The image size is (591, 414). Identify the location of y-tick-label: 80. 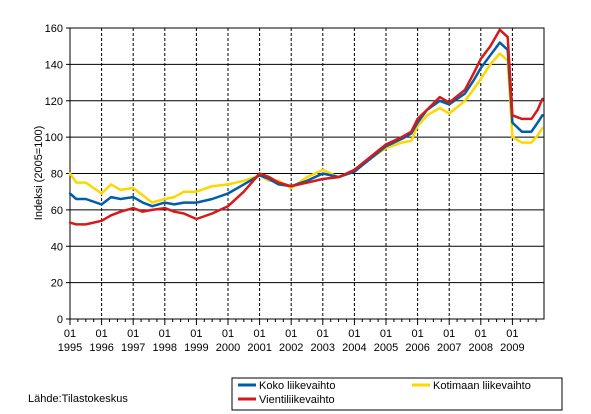
(57, 175).